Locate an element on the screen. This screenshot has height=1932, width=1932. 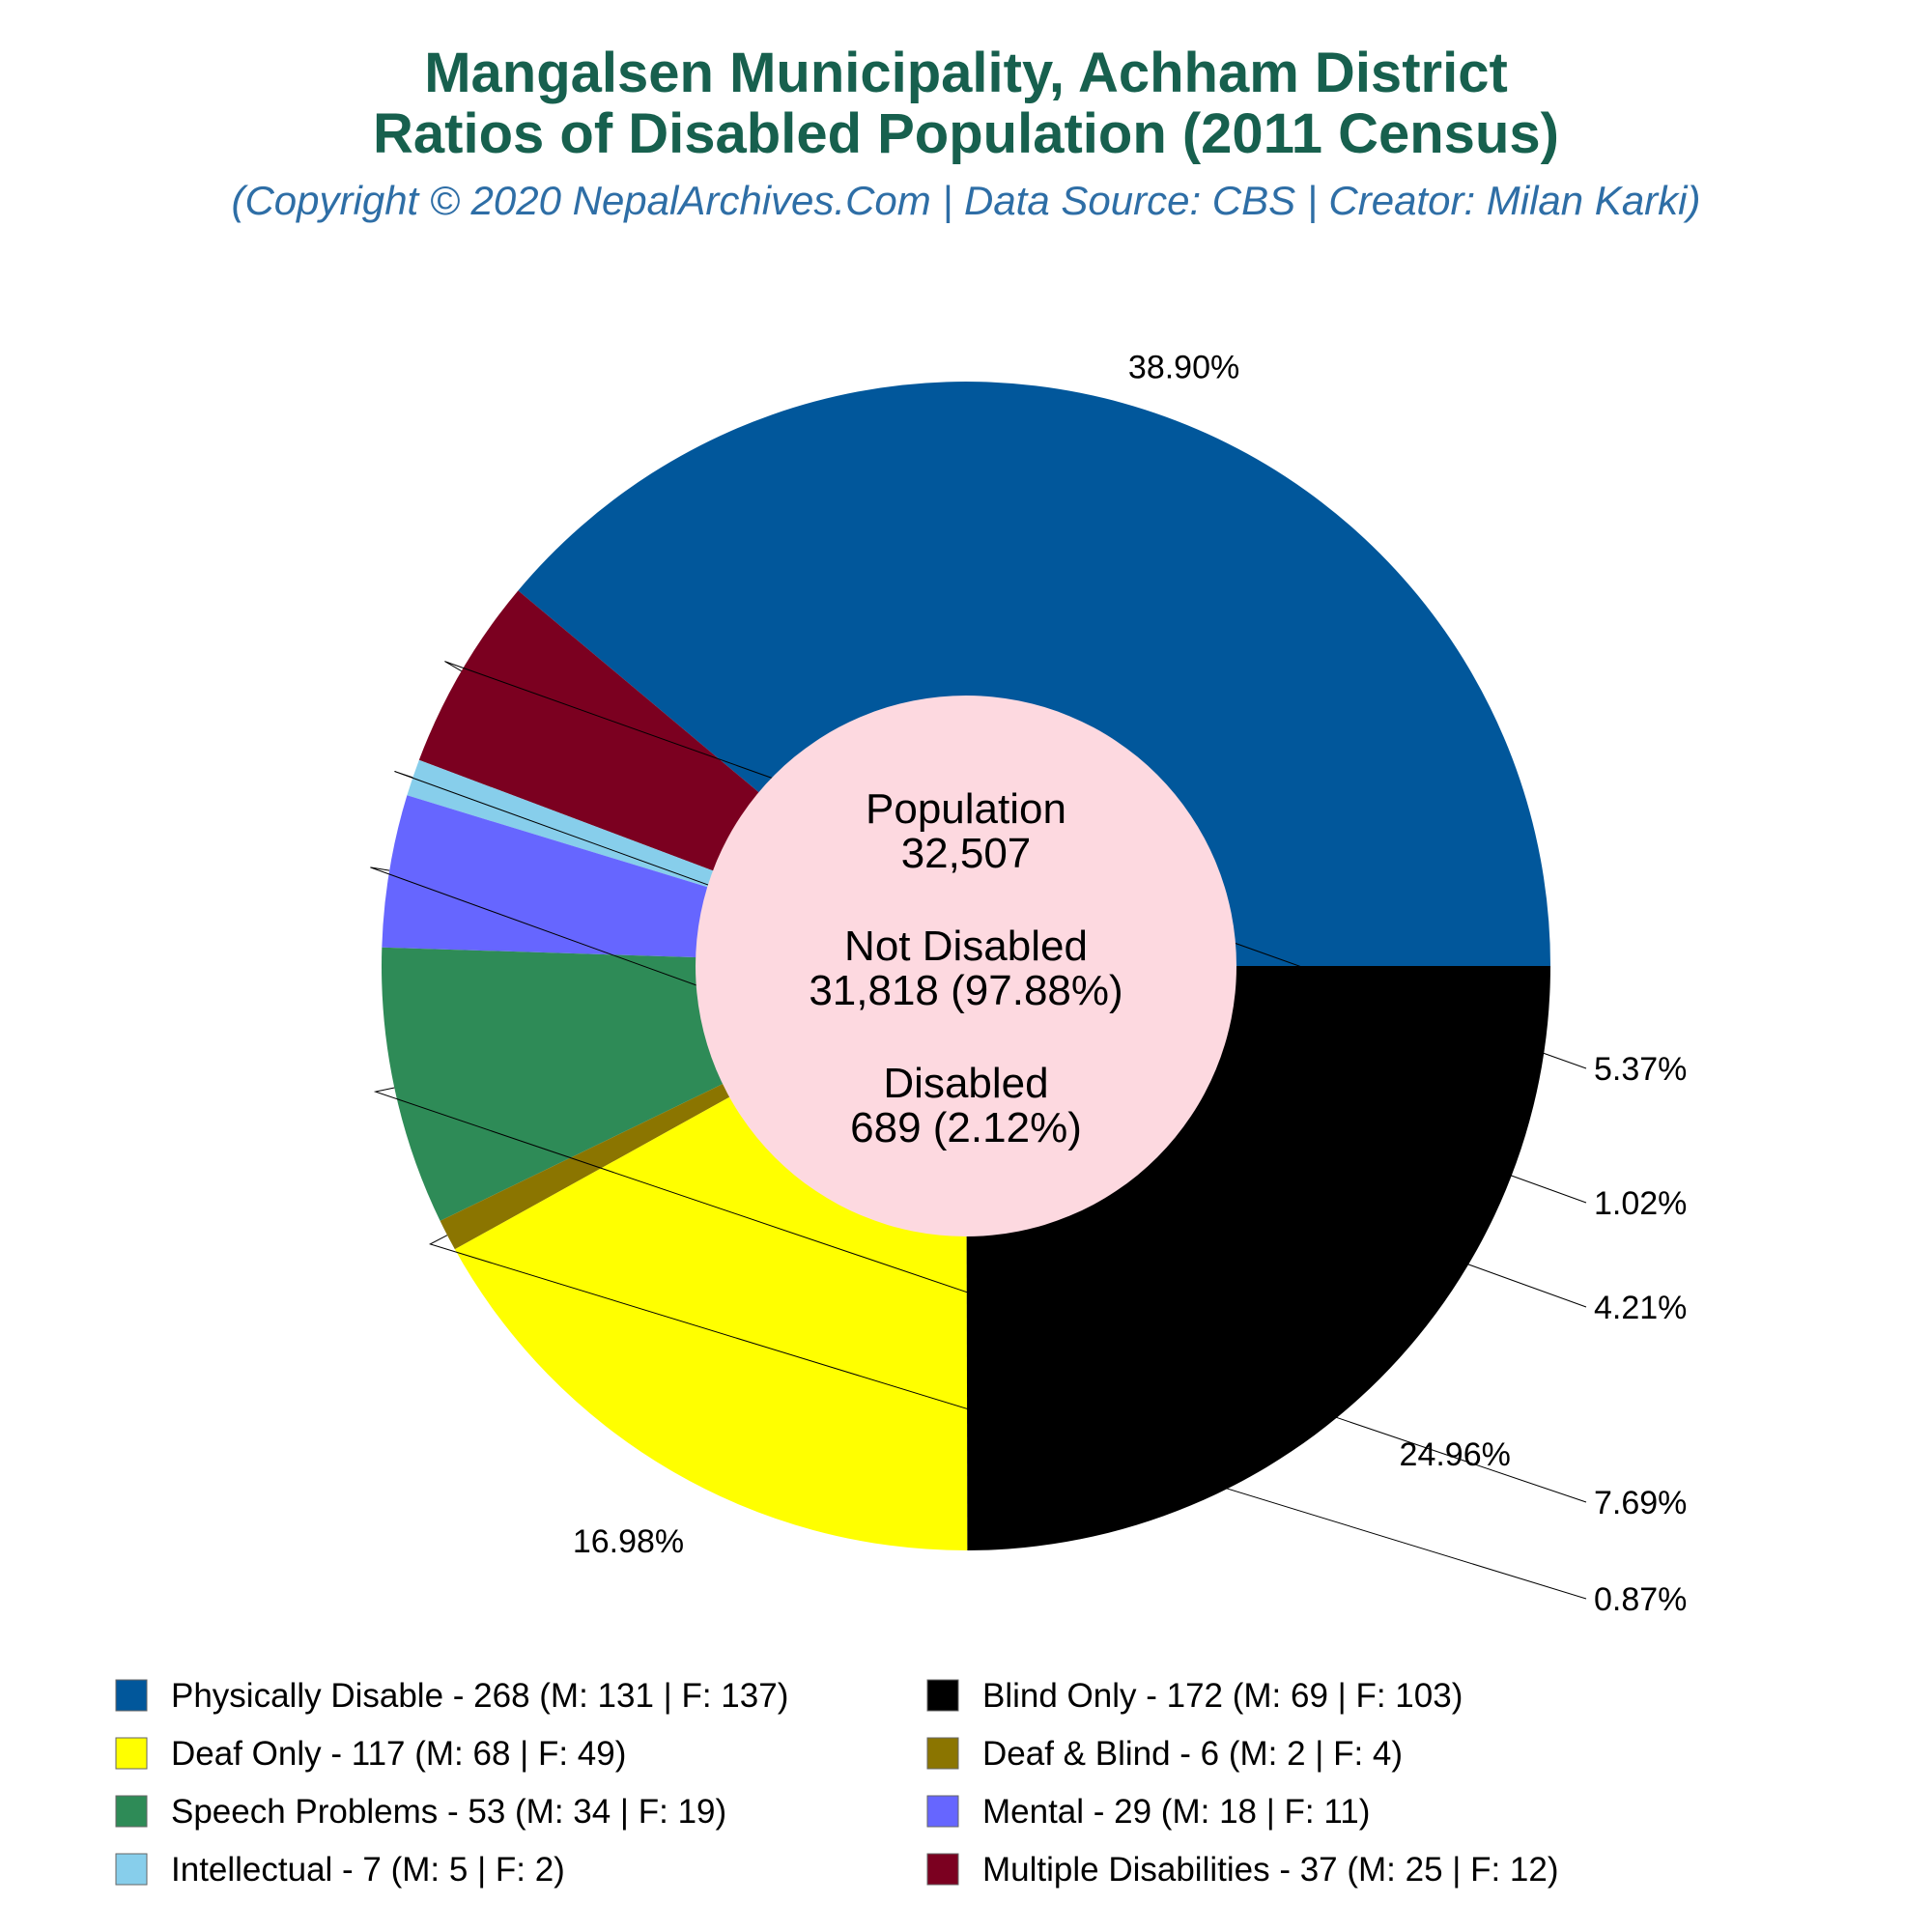
legend-label: Speech Problems - 53 (M: 34 | F: 19) is located at coordinates (448, 1812).